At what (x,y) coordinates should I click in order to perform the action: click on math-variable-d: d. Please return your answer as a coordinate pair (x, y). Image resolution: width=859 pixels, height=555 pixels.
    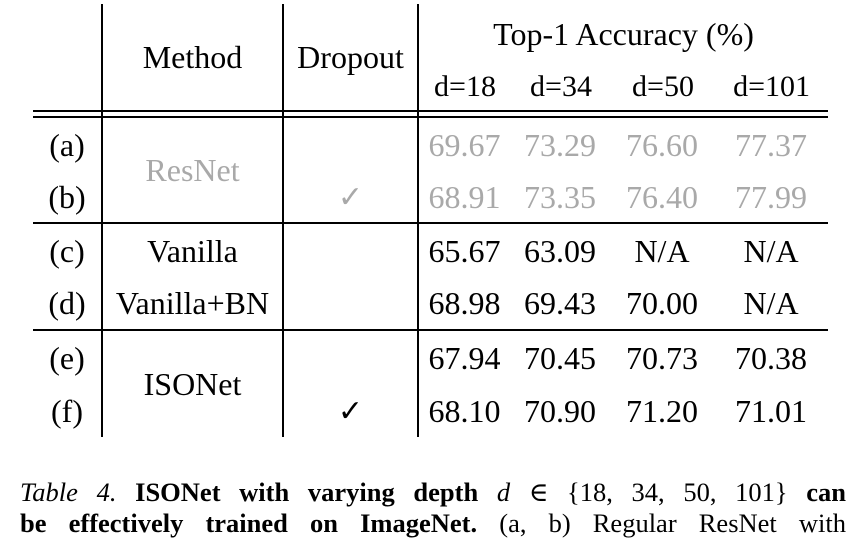
    Looking at the image, I should click on (503, 492).